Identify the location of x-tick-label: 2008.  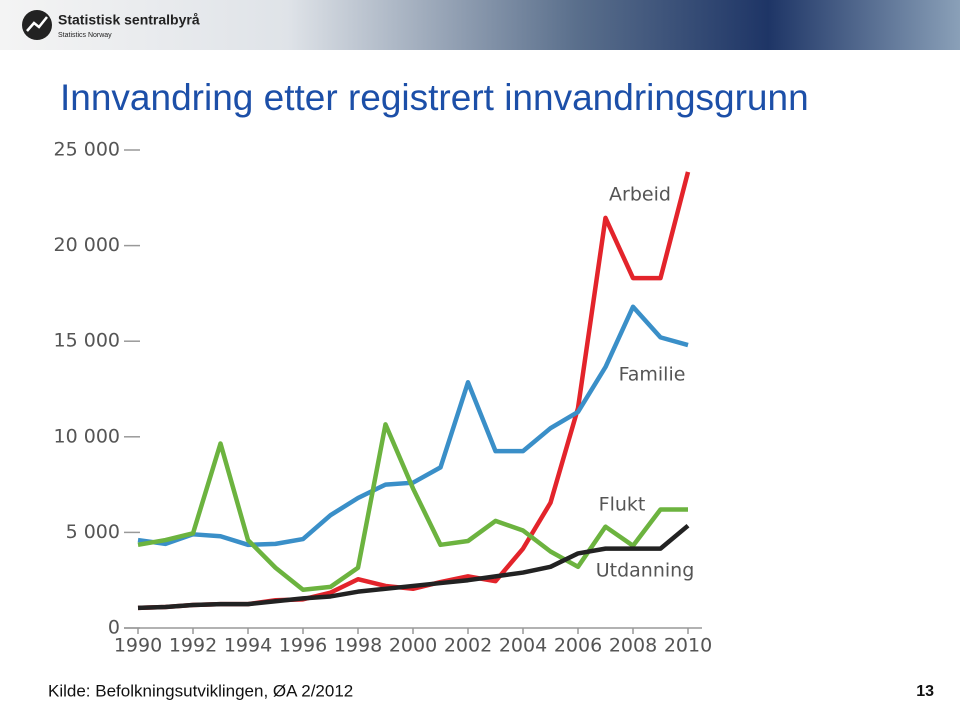
(633, 646).